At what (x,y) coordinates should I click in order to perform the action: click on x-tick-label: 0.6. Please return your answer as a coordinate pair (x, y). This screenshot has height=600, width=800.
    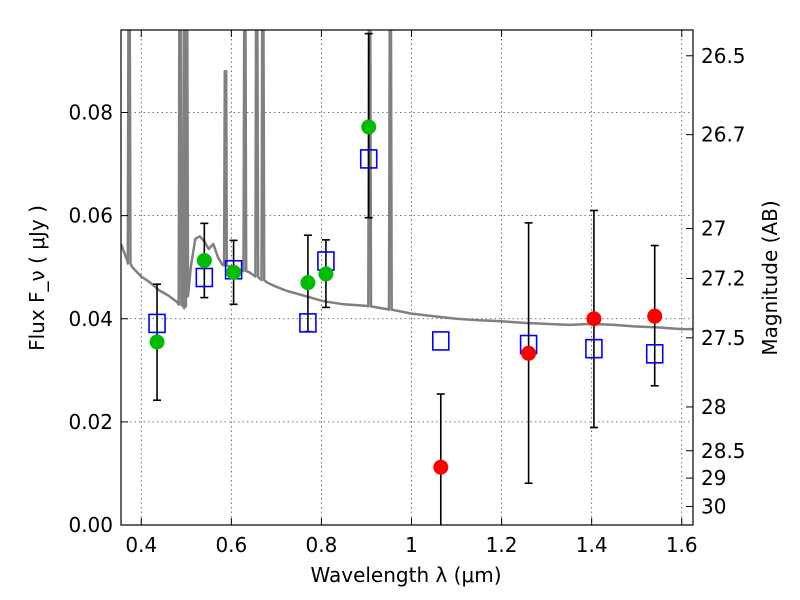
    Looking at the image, I should click on (231, 545).